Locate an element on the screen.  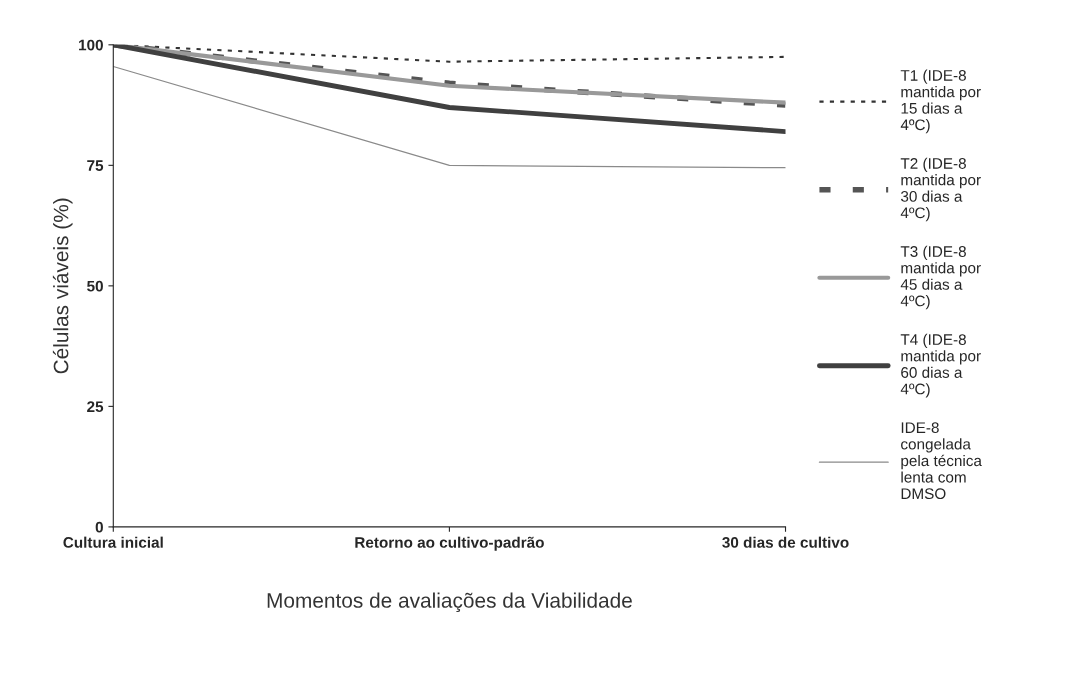
legend-label: T4 (IDE-8 mantida por 60 dias a 4ºC) is located at coordinates (940, 365).